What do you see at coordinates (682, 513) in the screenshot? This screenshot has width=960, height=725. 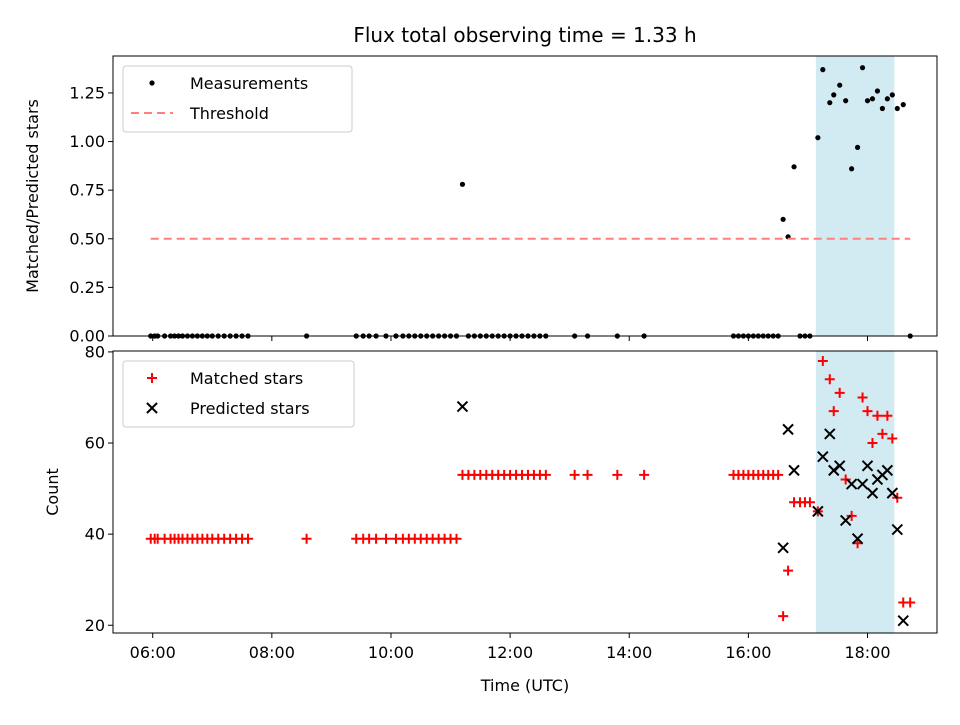 I see `series-predicted-stars` at bounding box center [682, 513].